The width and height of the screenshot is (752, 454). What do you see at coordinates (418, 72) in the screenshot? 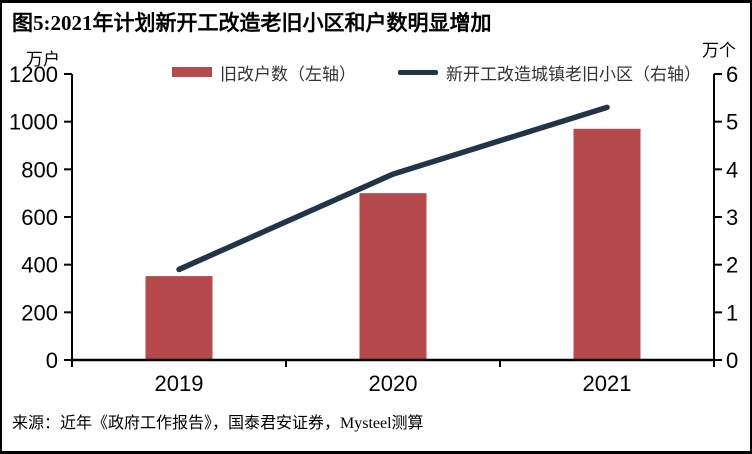
I see `line-series-swatch` at bounding box center [418, 72].